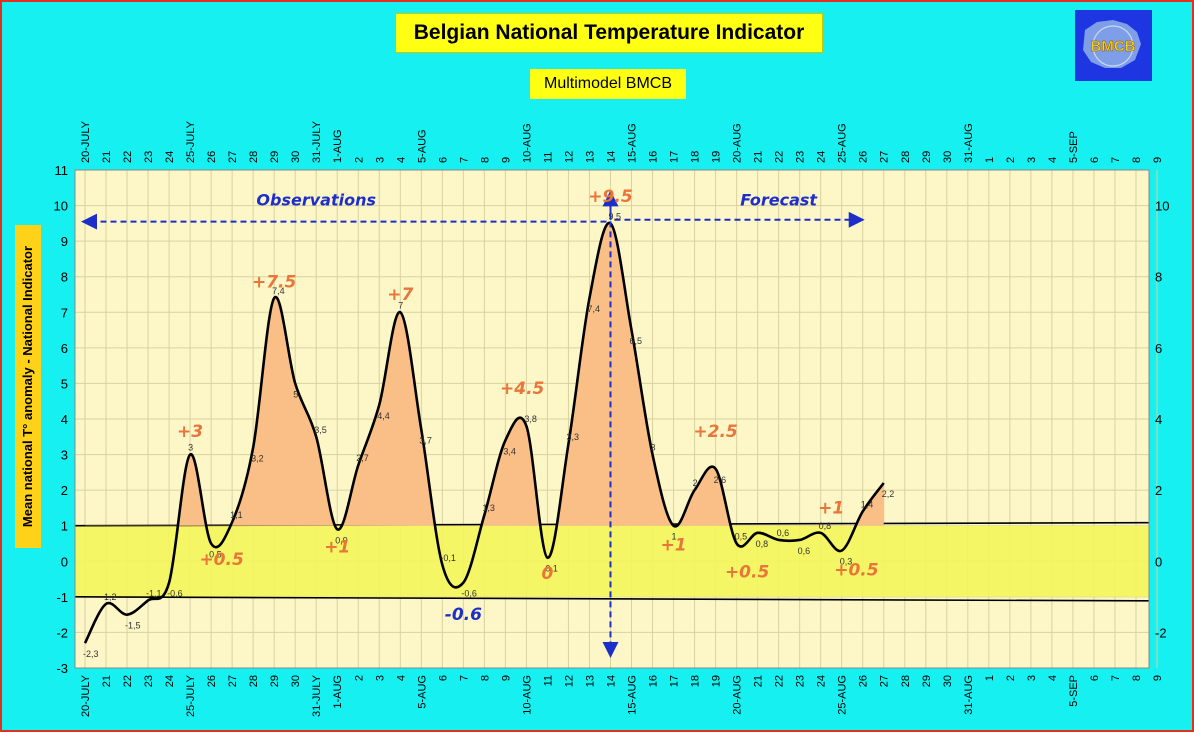  Describe the element at coordinates (380, 678) in the screenshot. I see `x-tick-bottom: 3` at that location.